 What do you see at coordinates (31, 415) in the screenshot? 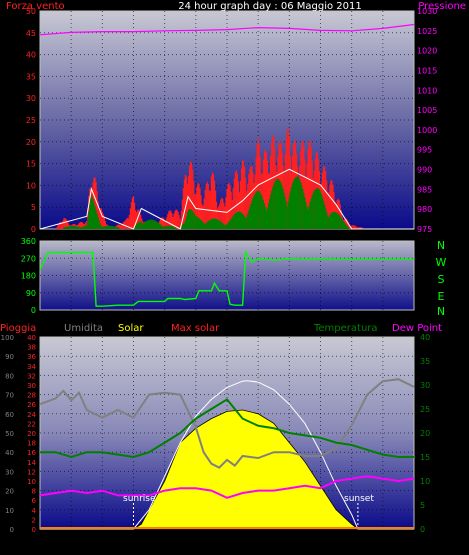
I see `rain-axis-tick: 24` at bounding box center [31, 415].